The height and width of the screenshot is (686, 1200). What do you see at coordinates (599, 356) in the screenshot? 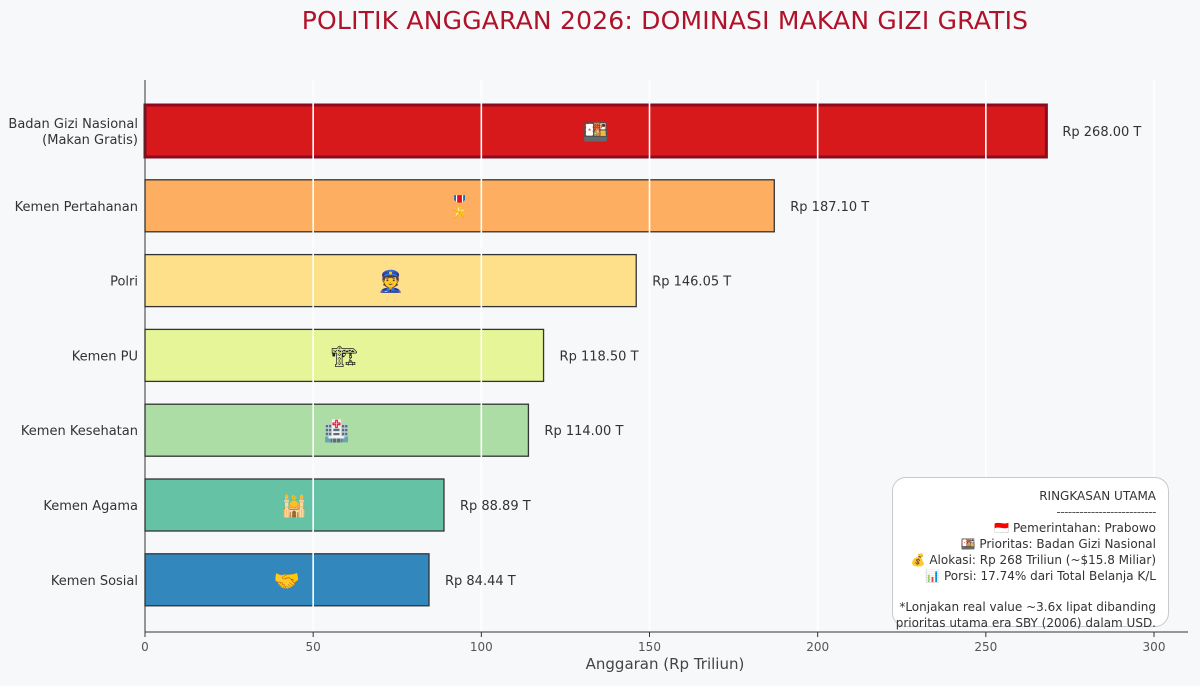
I see `value-label: Rp 118.50 T` at bounding box center [599, 356].